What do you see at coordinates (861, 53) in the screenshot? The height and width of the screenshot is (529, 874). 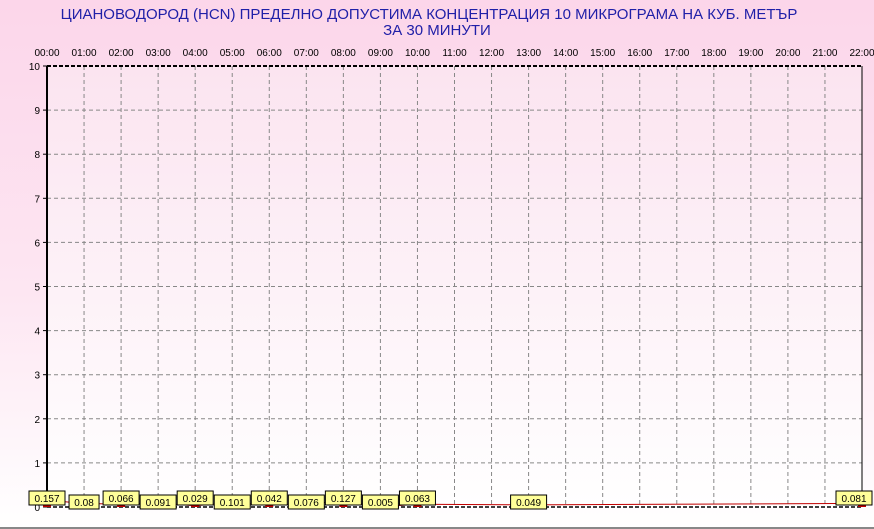 I see `x-tick-label: 22:00` at bounding box center [861, 53].